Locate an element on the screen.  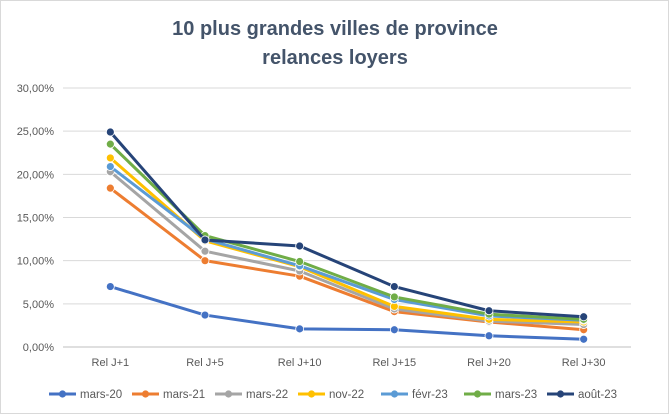
y-tick-label: 30,00% is located at coordinates (36, 89).